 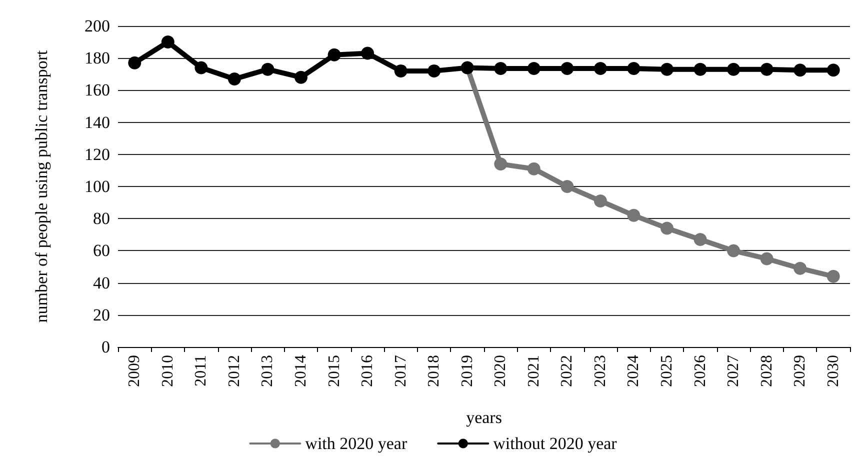 I want to click on x-tick-label: 2014, so click(x=301, y=371).